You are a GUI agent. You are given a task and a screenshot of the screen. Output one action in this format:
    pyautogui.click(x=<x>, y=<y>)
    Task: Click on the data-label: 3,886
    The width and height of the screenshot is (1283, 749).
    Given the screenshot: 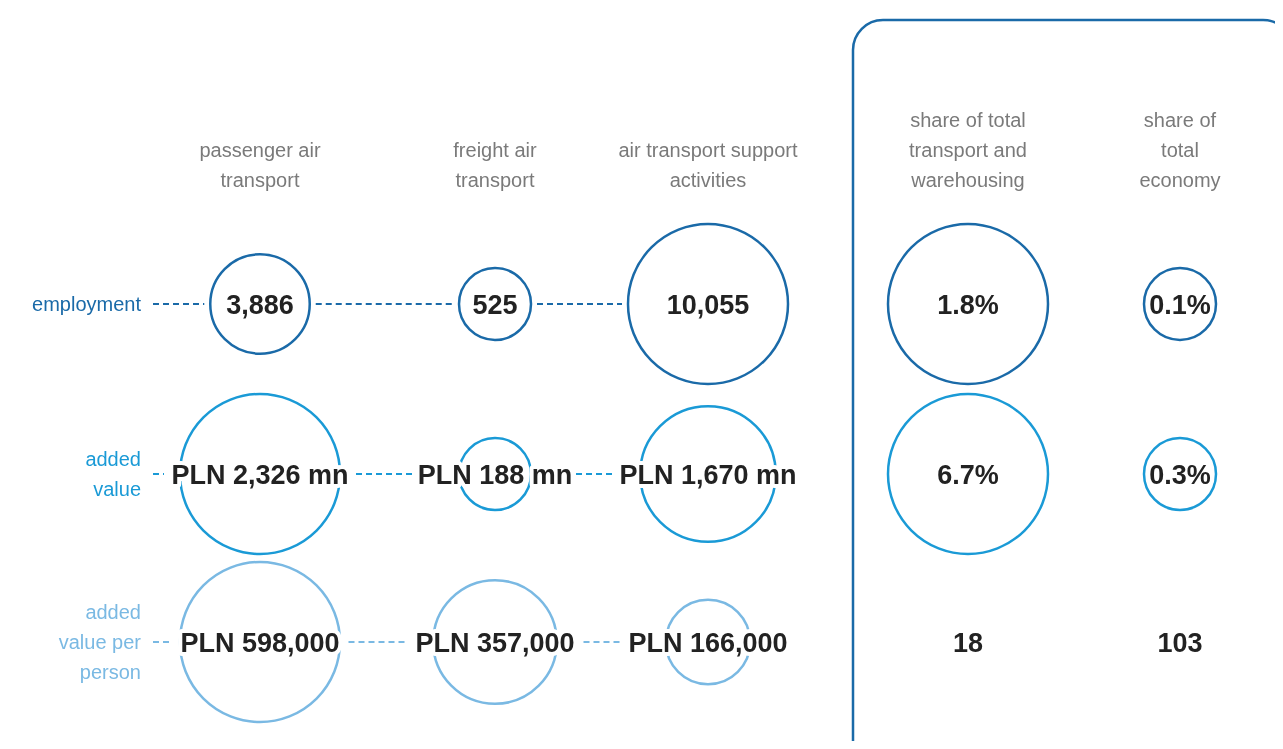 What is the action you would take?
    pyautogui.click(x=260, y=305)
    